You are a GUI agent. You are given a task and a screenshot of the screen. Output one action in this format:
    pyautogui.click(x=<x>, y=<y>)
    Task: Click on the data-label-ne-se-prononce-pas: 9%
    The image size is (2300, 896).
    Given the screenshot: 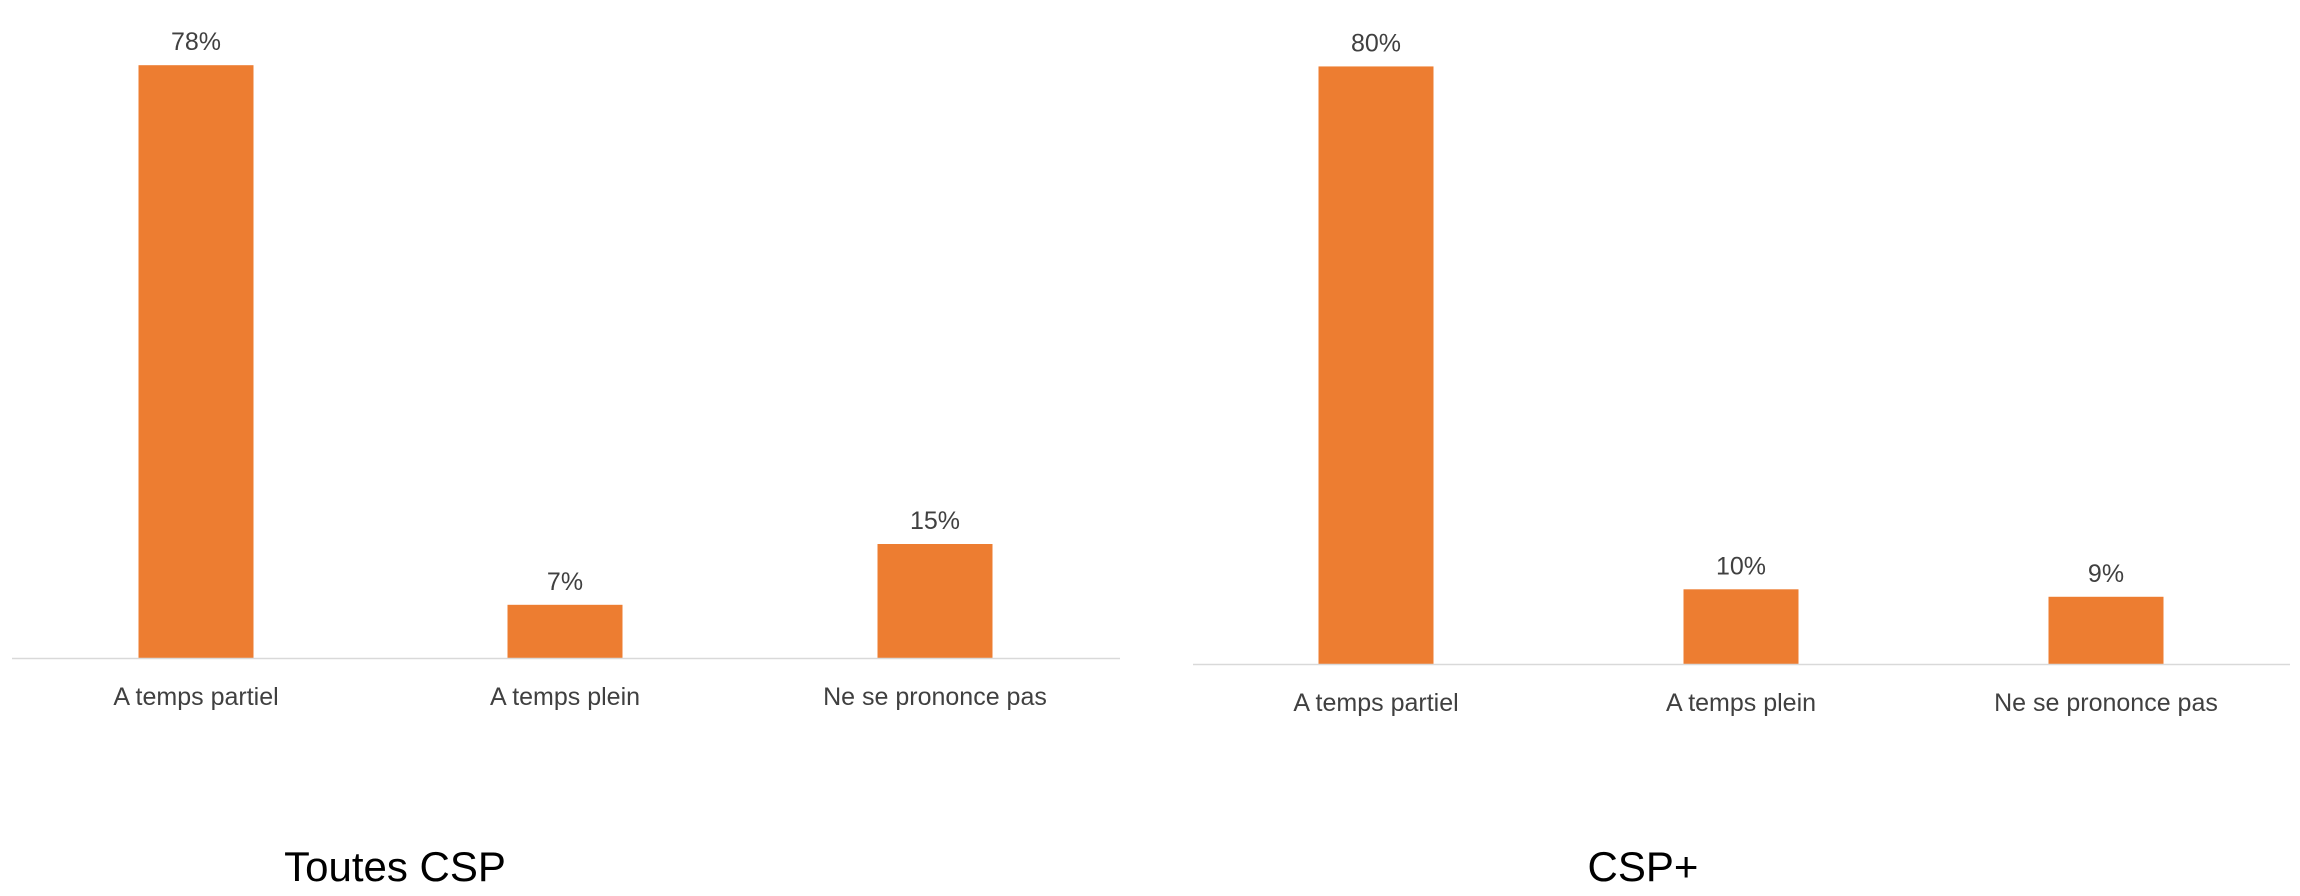 What is the action you would take?
    pyautogui.click(x=2106, y=574)
    